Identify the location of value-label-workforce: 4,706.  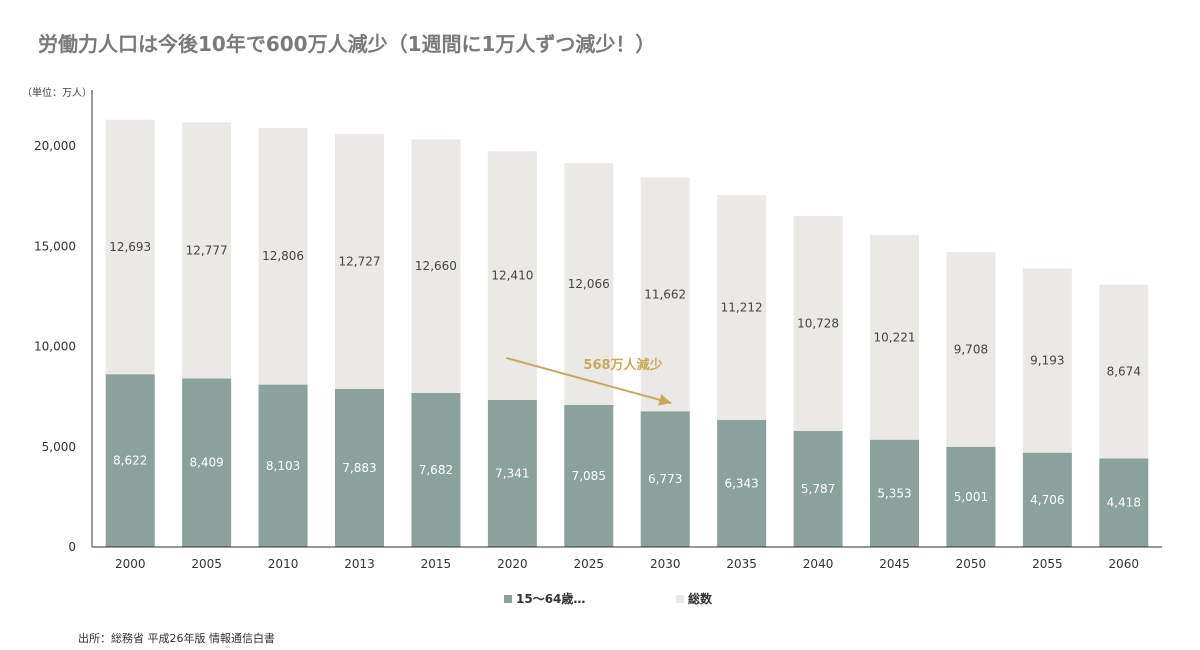
(1047, 500).